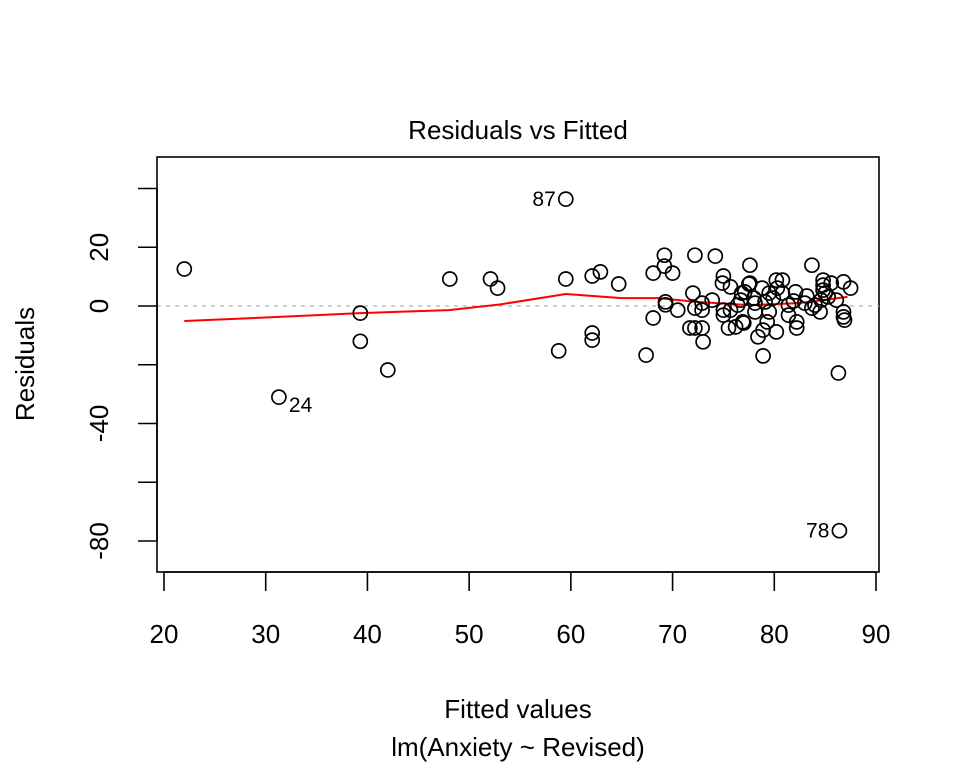 The width and height of the screenshot is (960, 768). What do you see at coordinates (265, 634) in the screenshot?
I see `x-tick-label: 30` at bounding box center [265, 634].